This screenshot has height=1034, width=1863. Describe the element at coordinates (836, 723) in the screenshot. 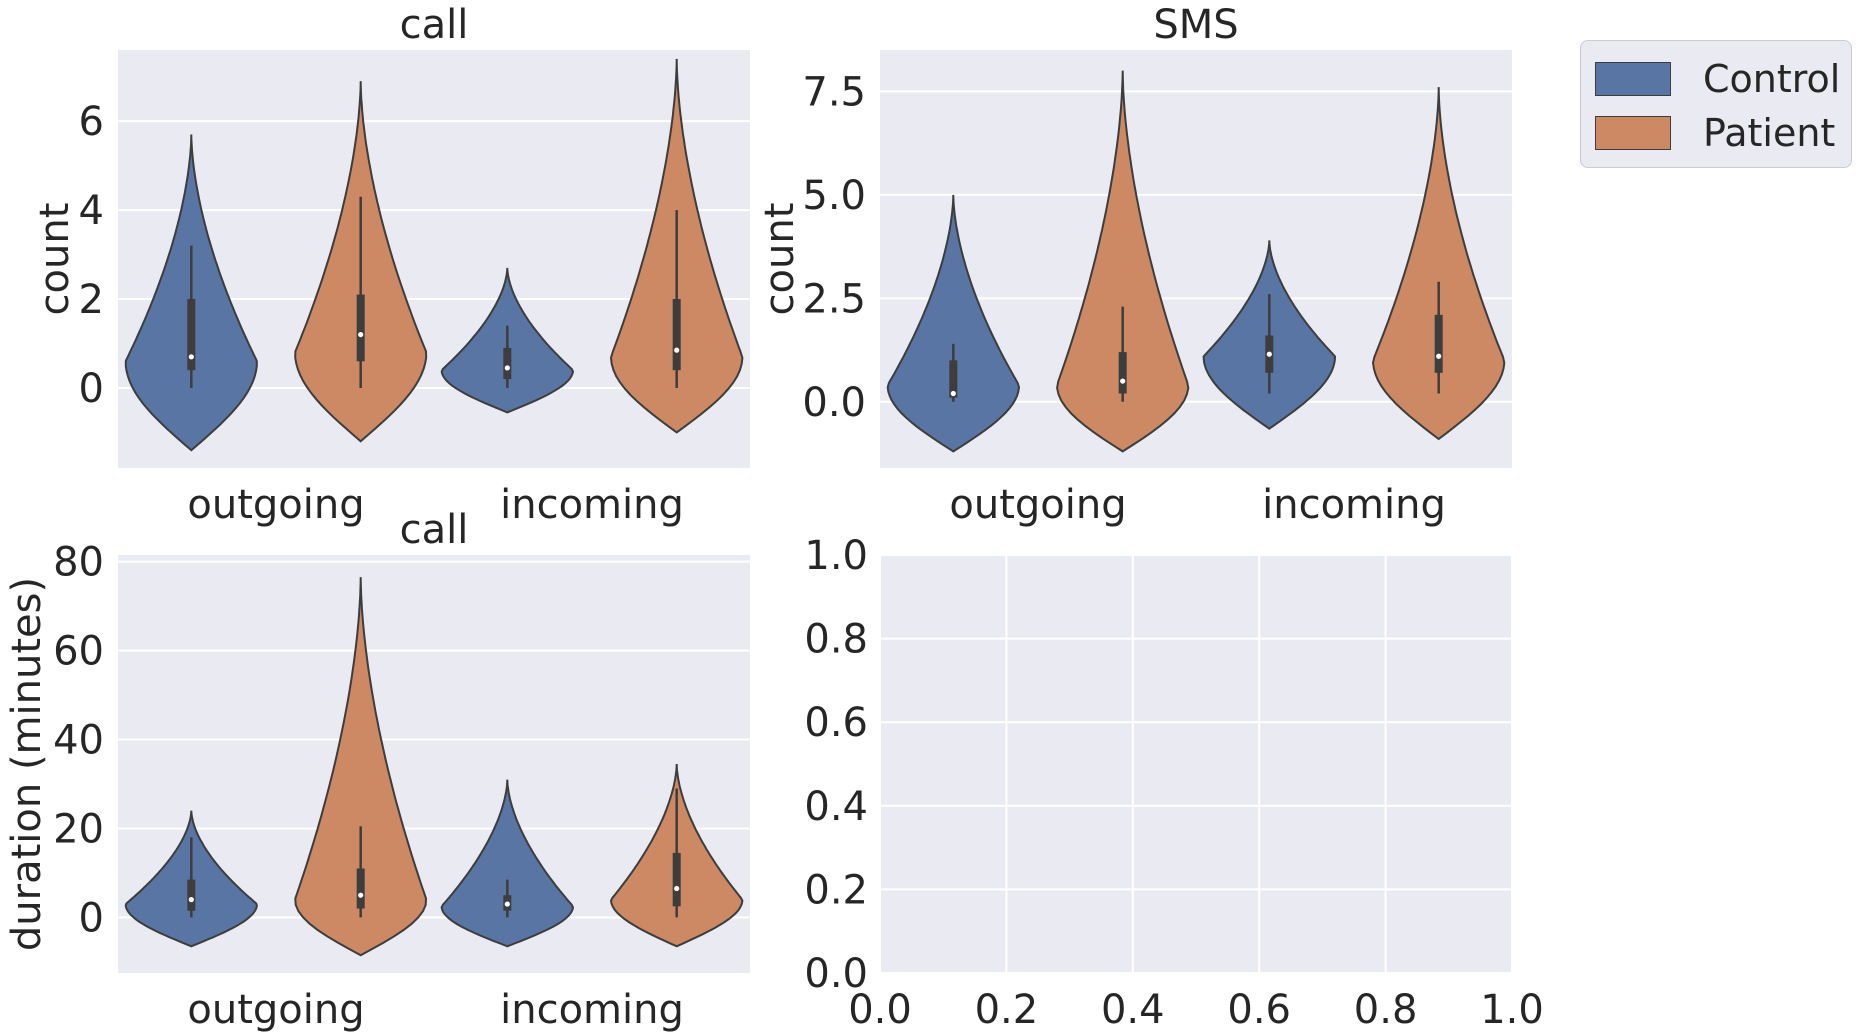

I see `y-tick-label: 0.6` at that location.